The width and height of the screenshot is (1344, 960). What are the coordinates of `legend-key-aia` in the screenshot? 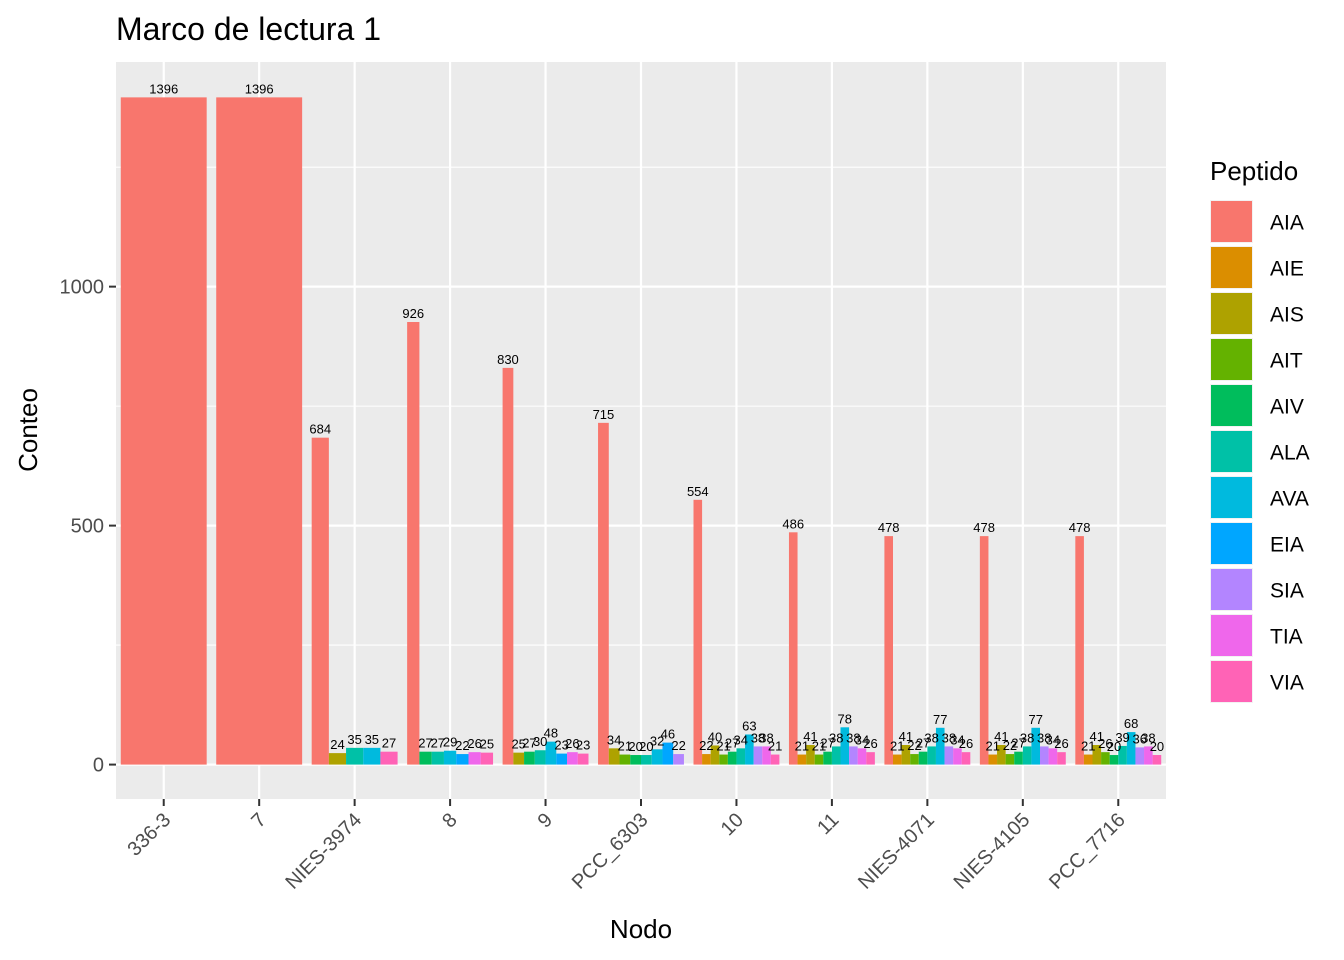 It's located at (1231, 221).